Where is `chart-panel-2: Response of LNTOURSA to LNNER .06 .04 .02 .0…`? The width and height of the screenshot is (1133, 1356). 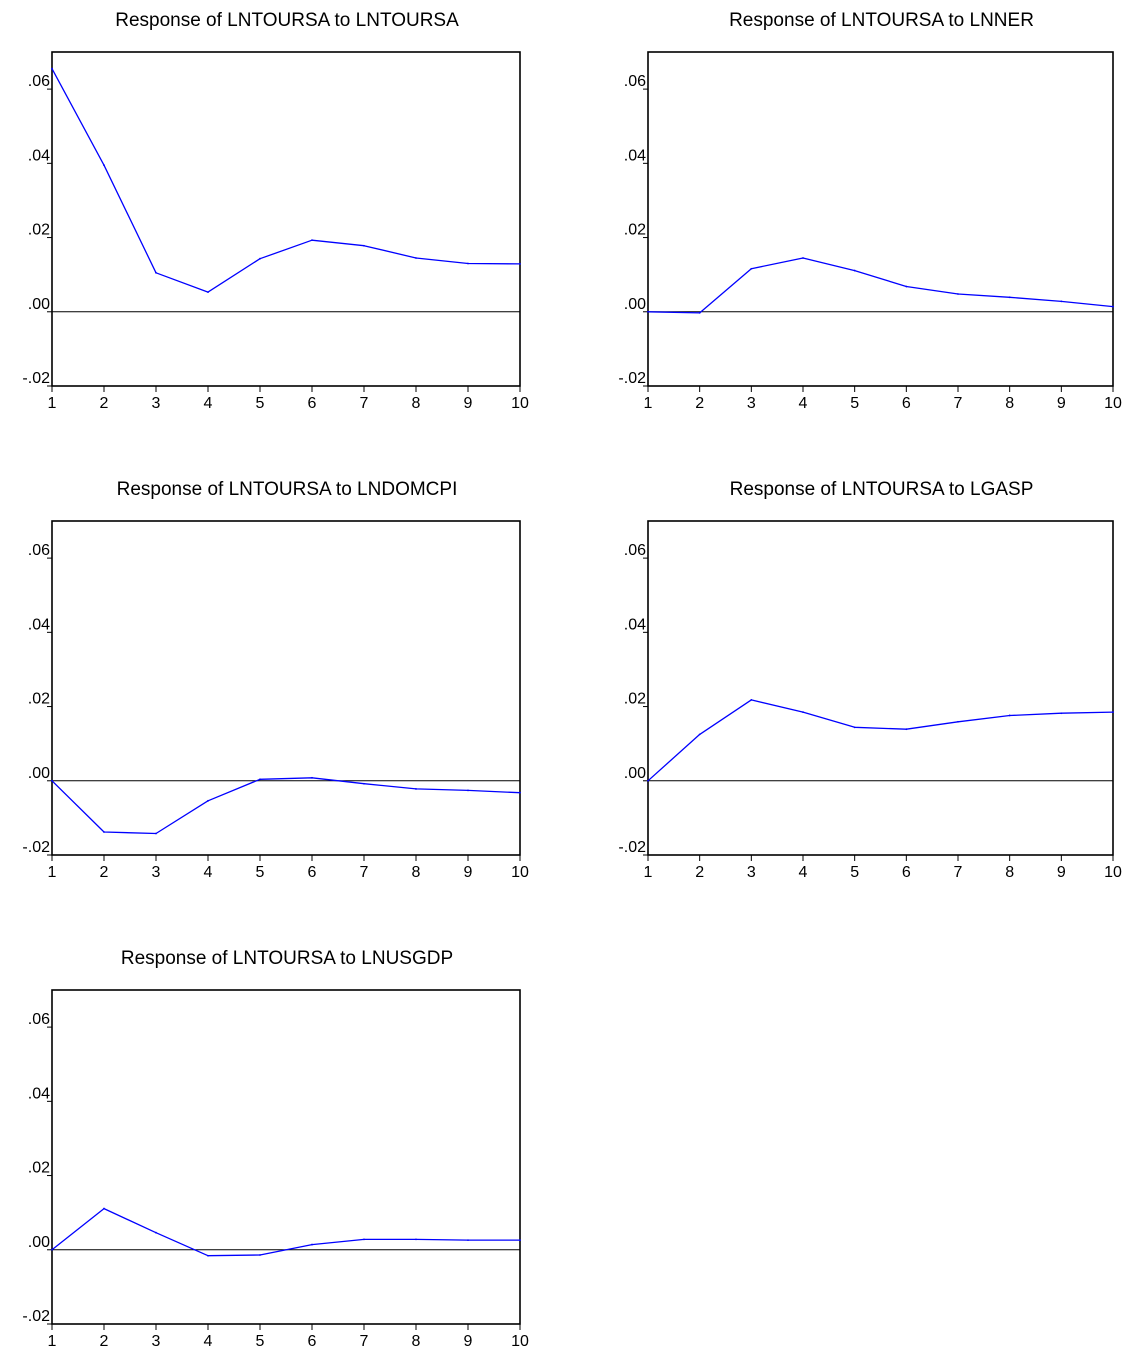
chart-panel-2: Response of LNTOURSA to LNNER .06 .04 .02 .0… is located at coordinates (870, 211).